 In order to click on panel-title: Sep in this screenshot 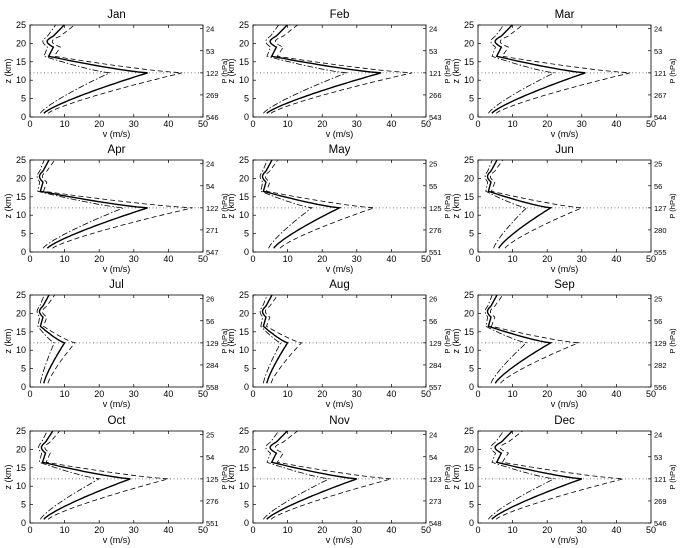, I will do `click(564, 285)`.